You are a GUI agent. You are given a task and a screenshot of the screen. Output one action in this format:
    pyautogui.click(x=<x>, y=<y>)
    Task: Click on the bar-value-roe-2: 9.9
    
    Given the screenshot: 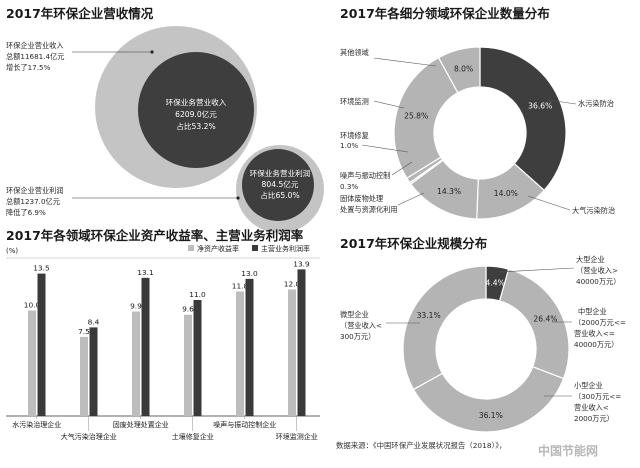 What is the action you would take?
    pyautogui.click(x=136, y=306)
    